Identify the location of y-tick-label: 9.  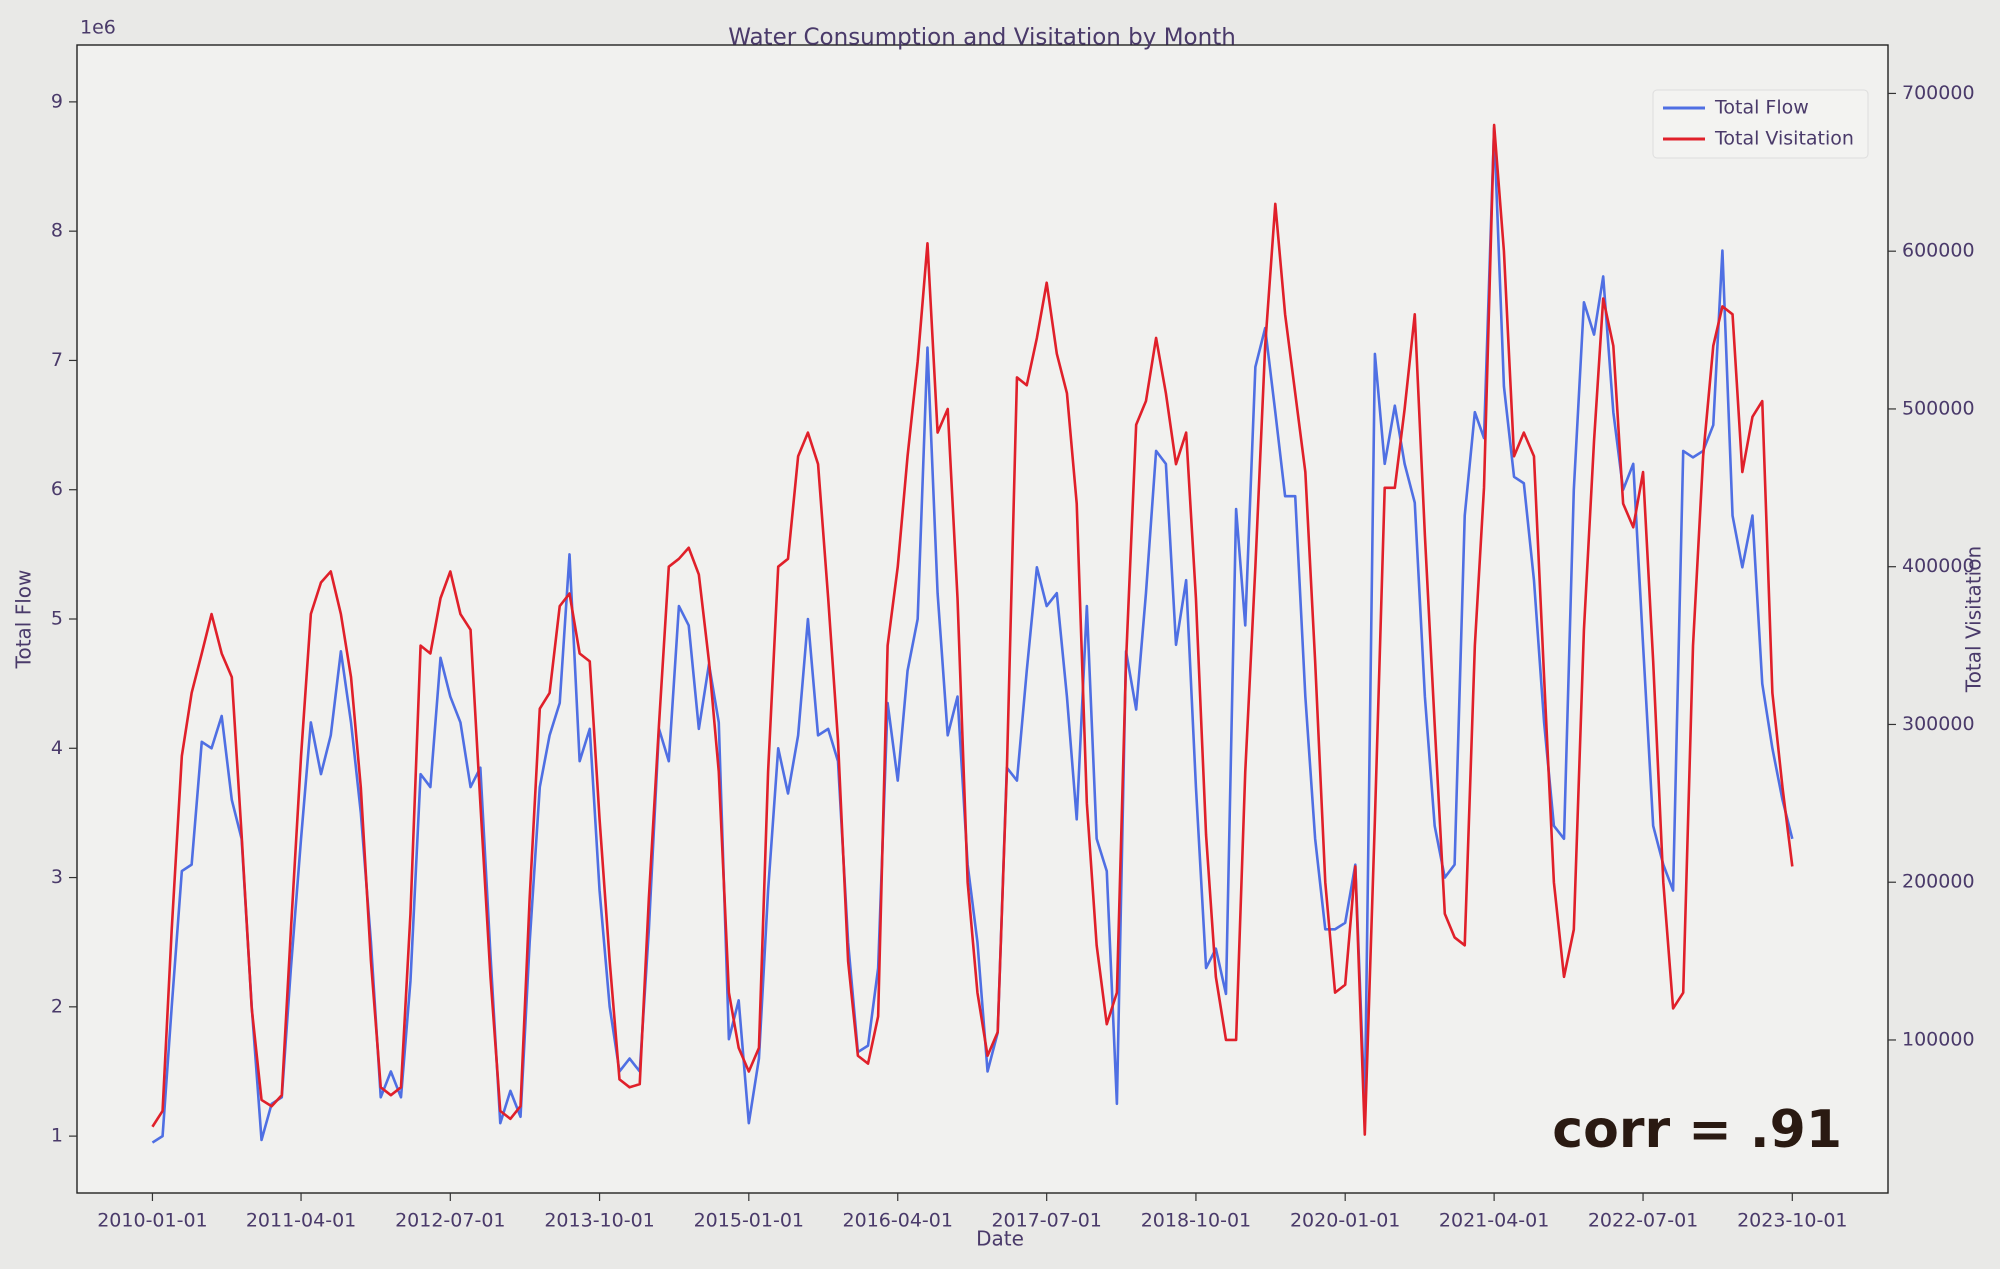
(57, 101).